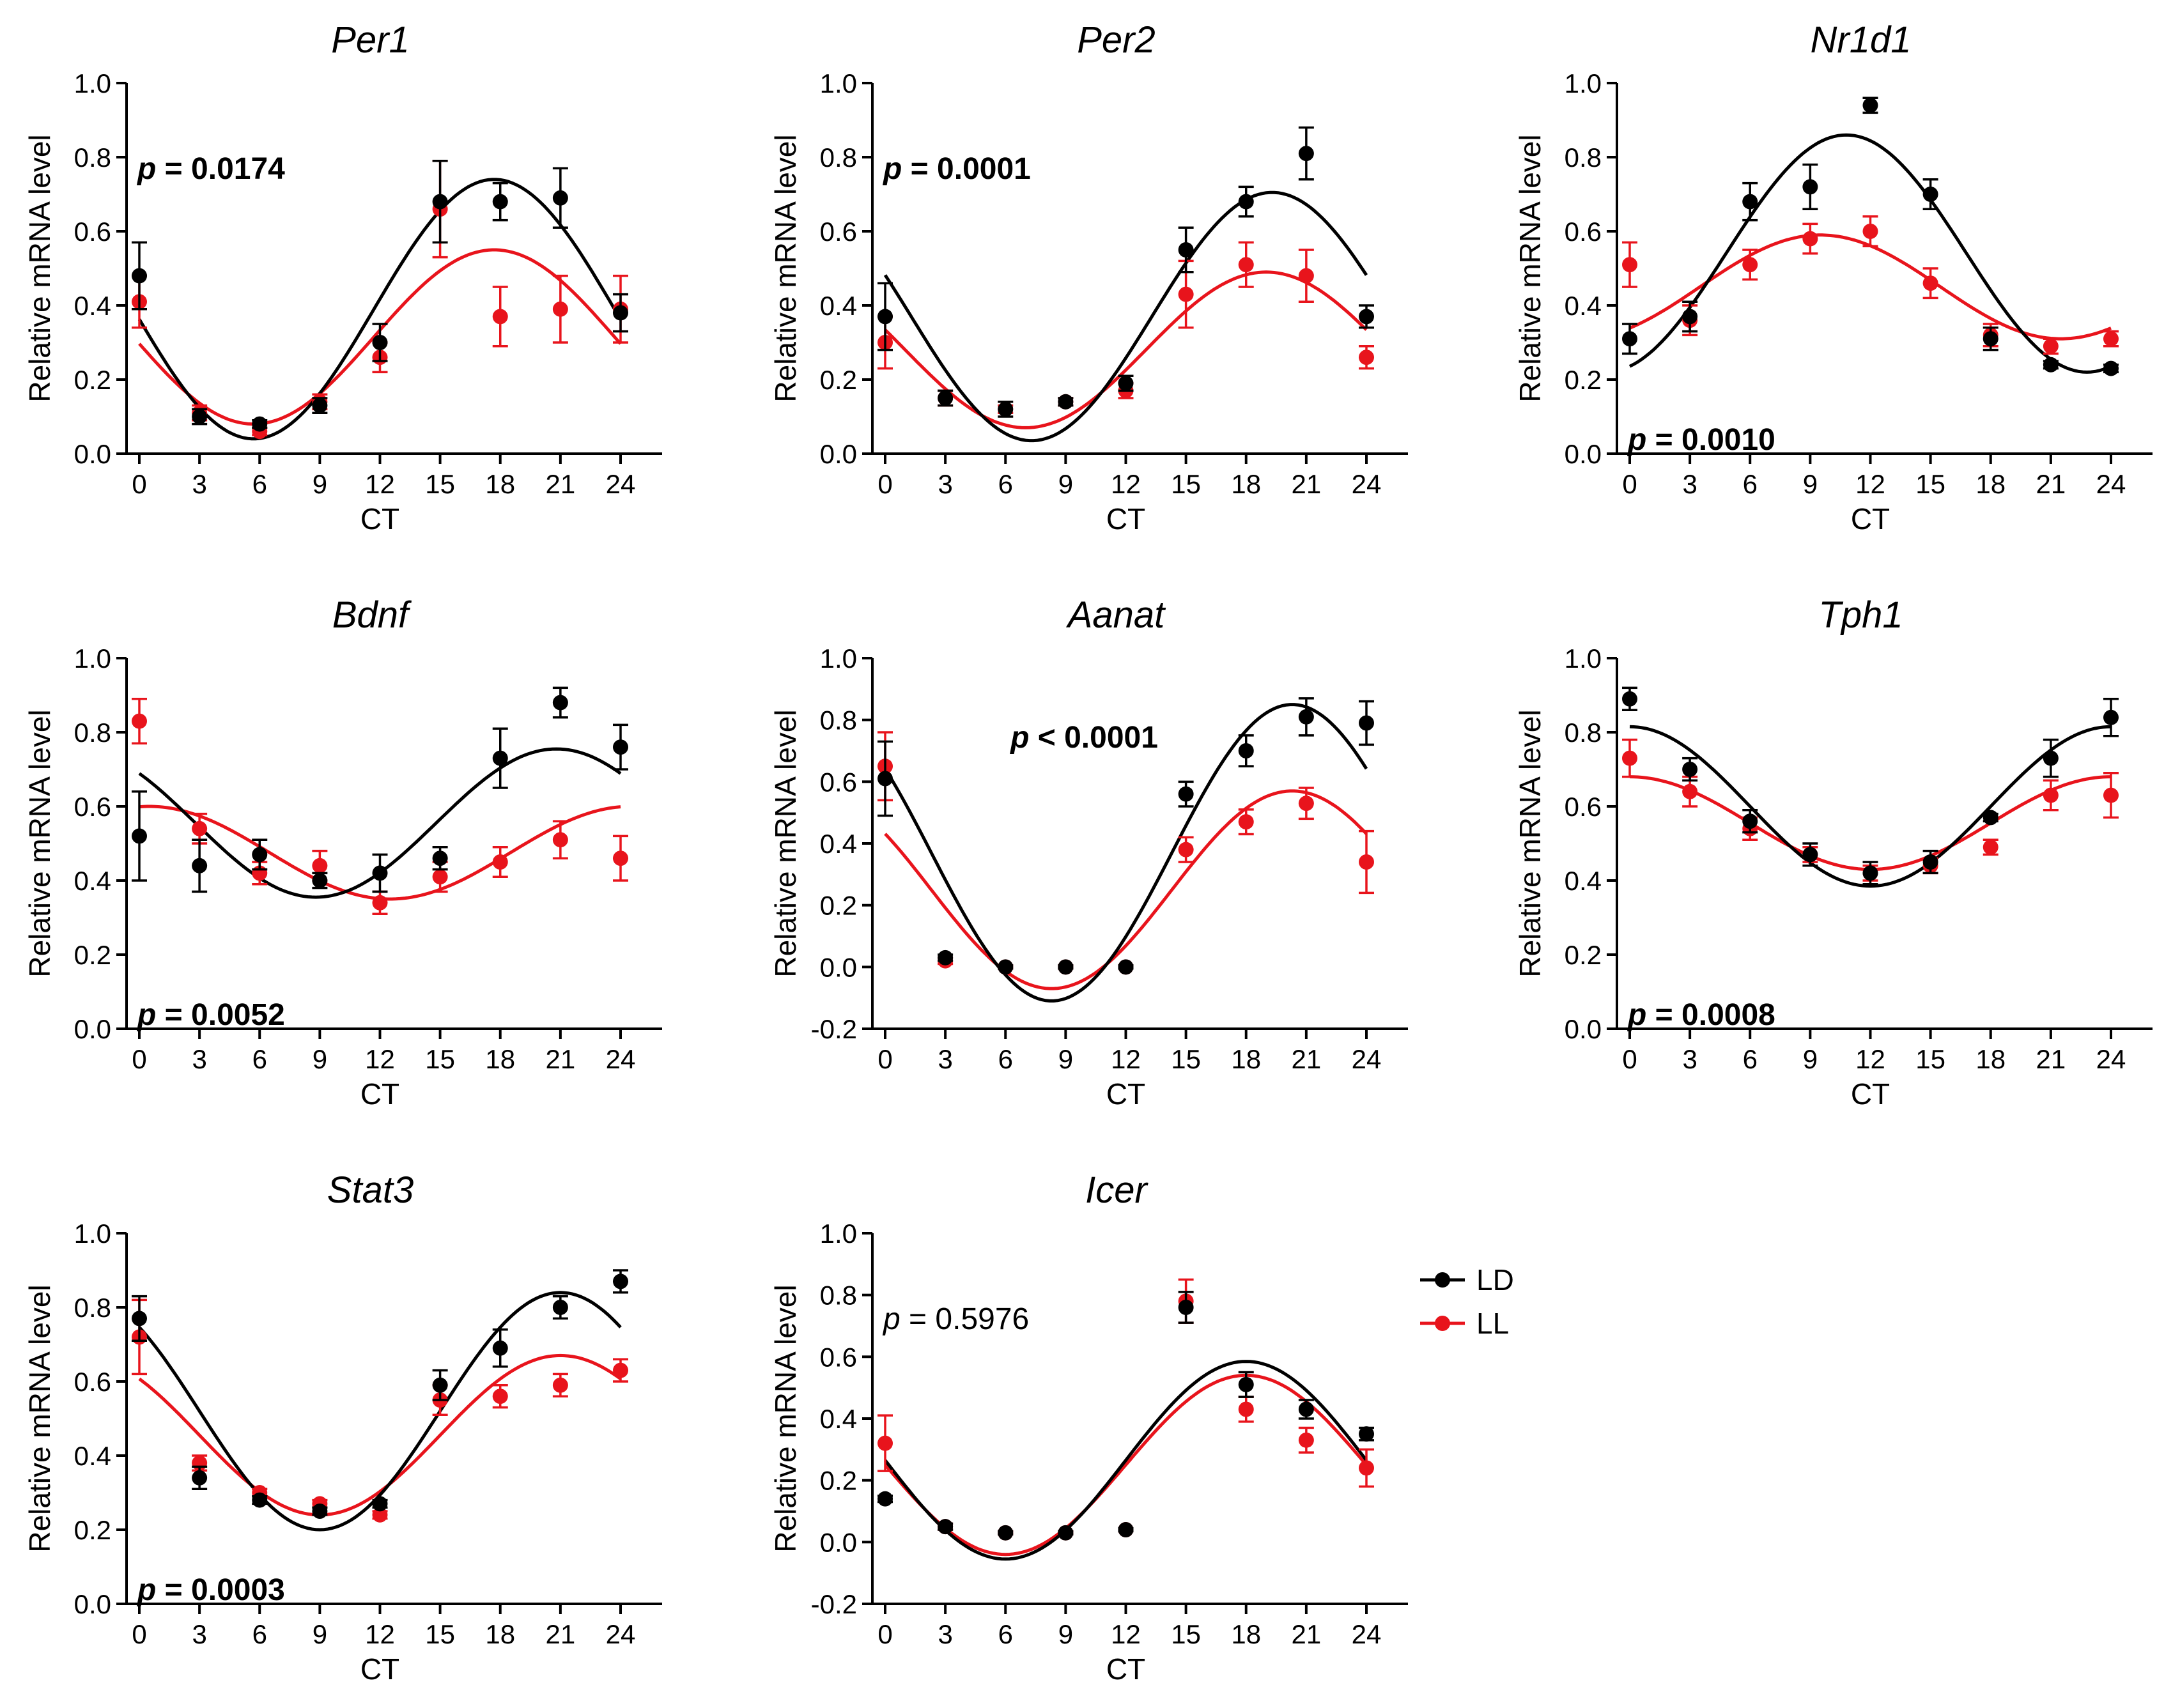  I want to click on legend-item-ll: LL, so click(1464, 1323).